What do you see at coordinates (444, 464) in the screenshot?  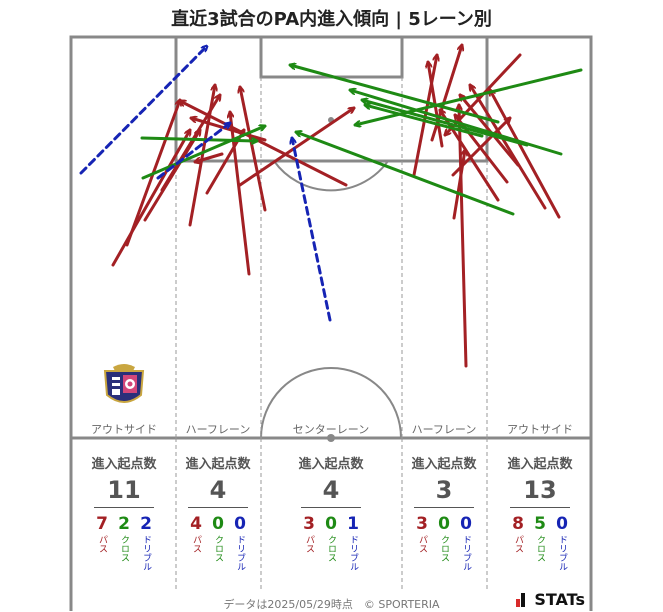 I see `stat-header-3: 進入起点数` at bounding box center [444, 464].